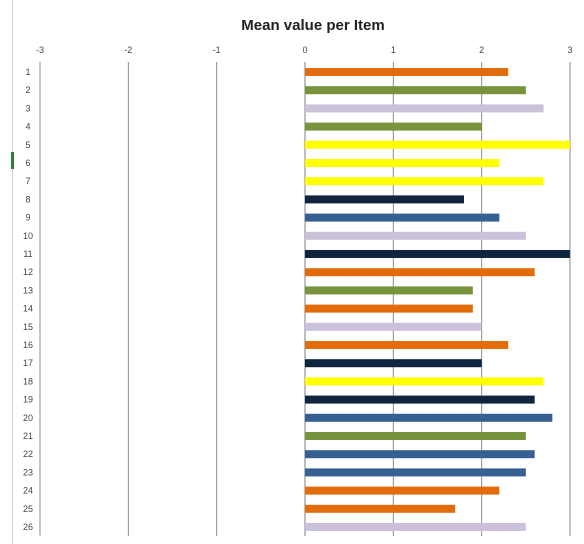  What do you see at coordinates (28, 381) in the screenshot?
I see `y-tick-label: 18` at bounding box center [28, 381].